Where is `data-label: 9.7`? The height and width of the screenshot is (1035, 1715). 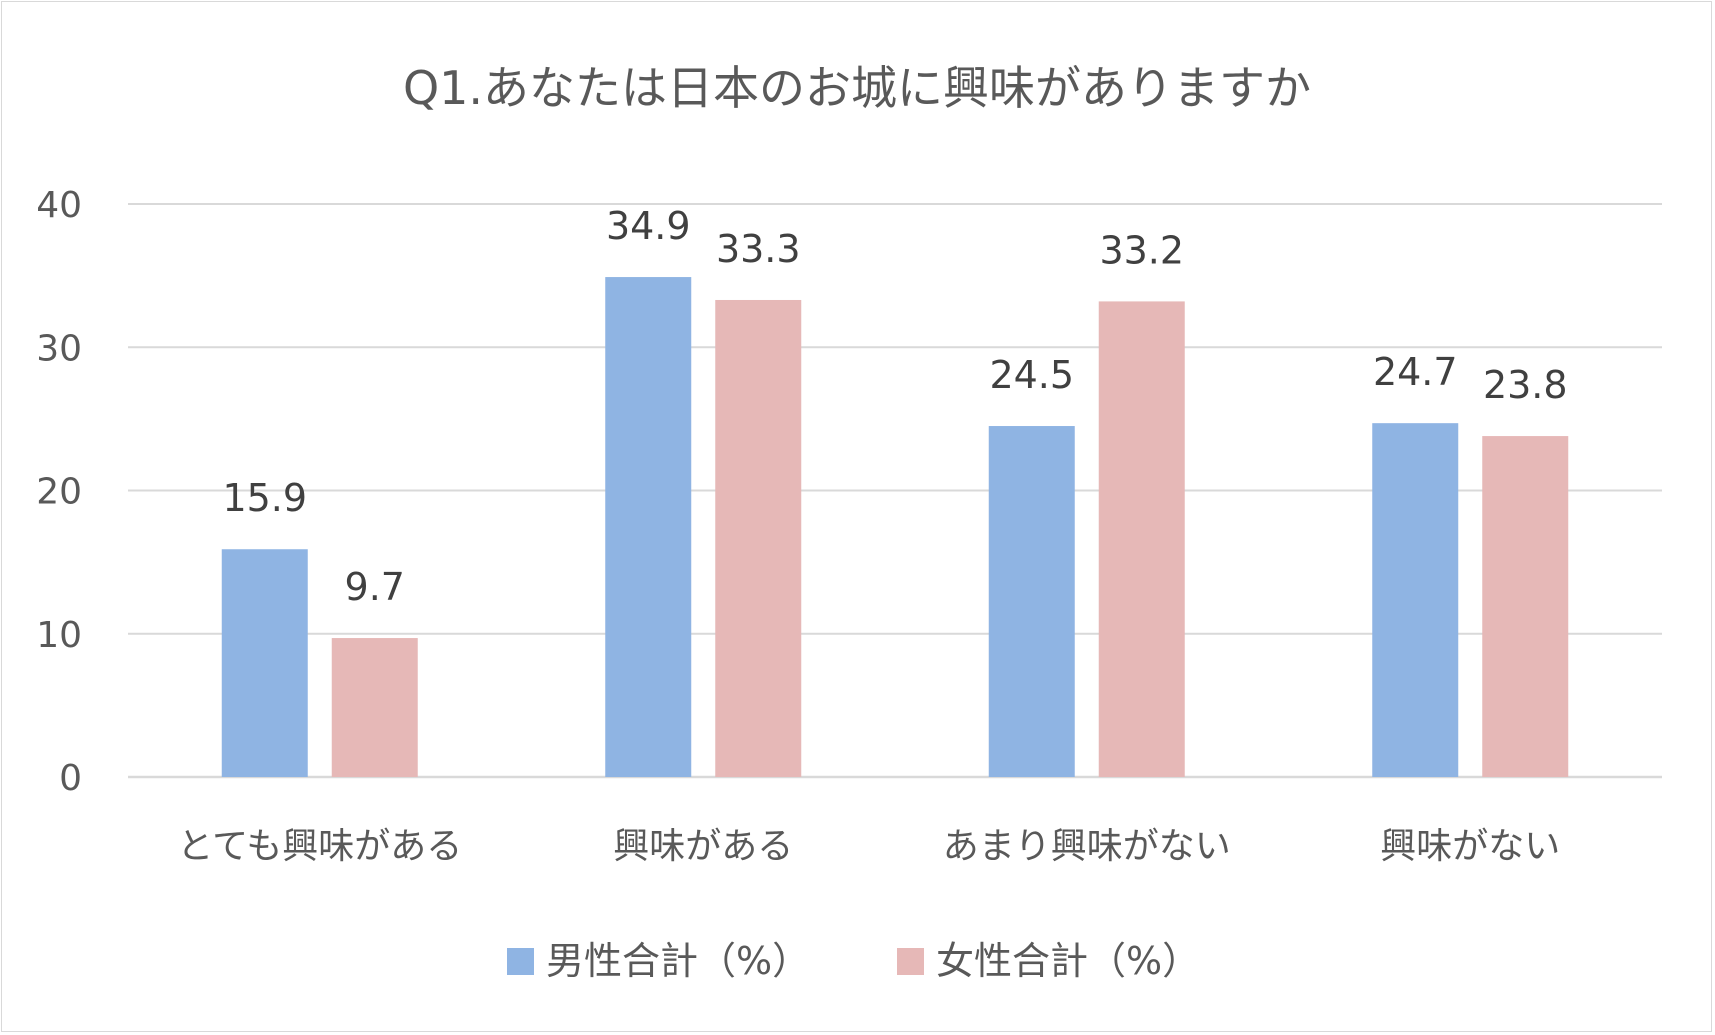
data-label: 9.7 is located at coordinates (375, 587).